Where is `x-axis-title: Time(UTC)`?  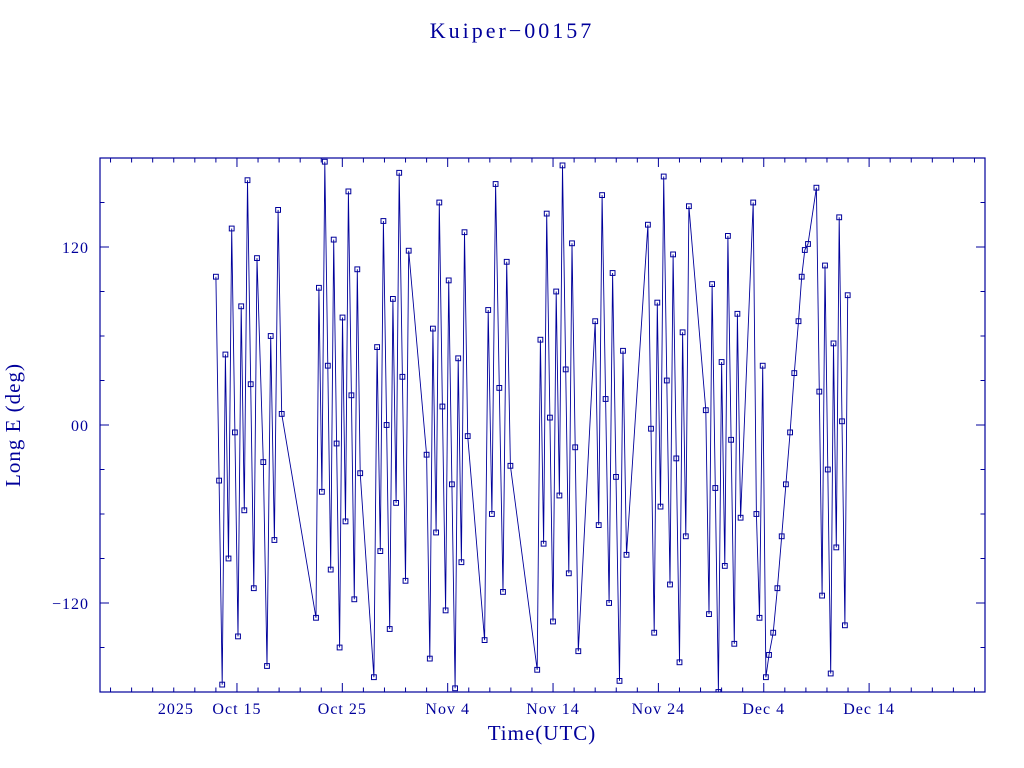
x-axis-title: Time(UTC) is located at coordinates (542, 733).